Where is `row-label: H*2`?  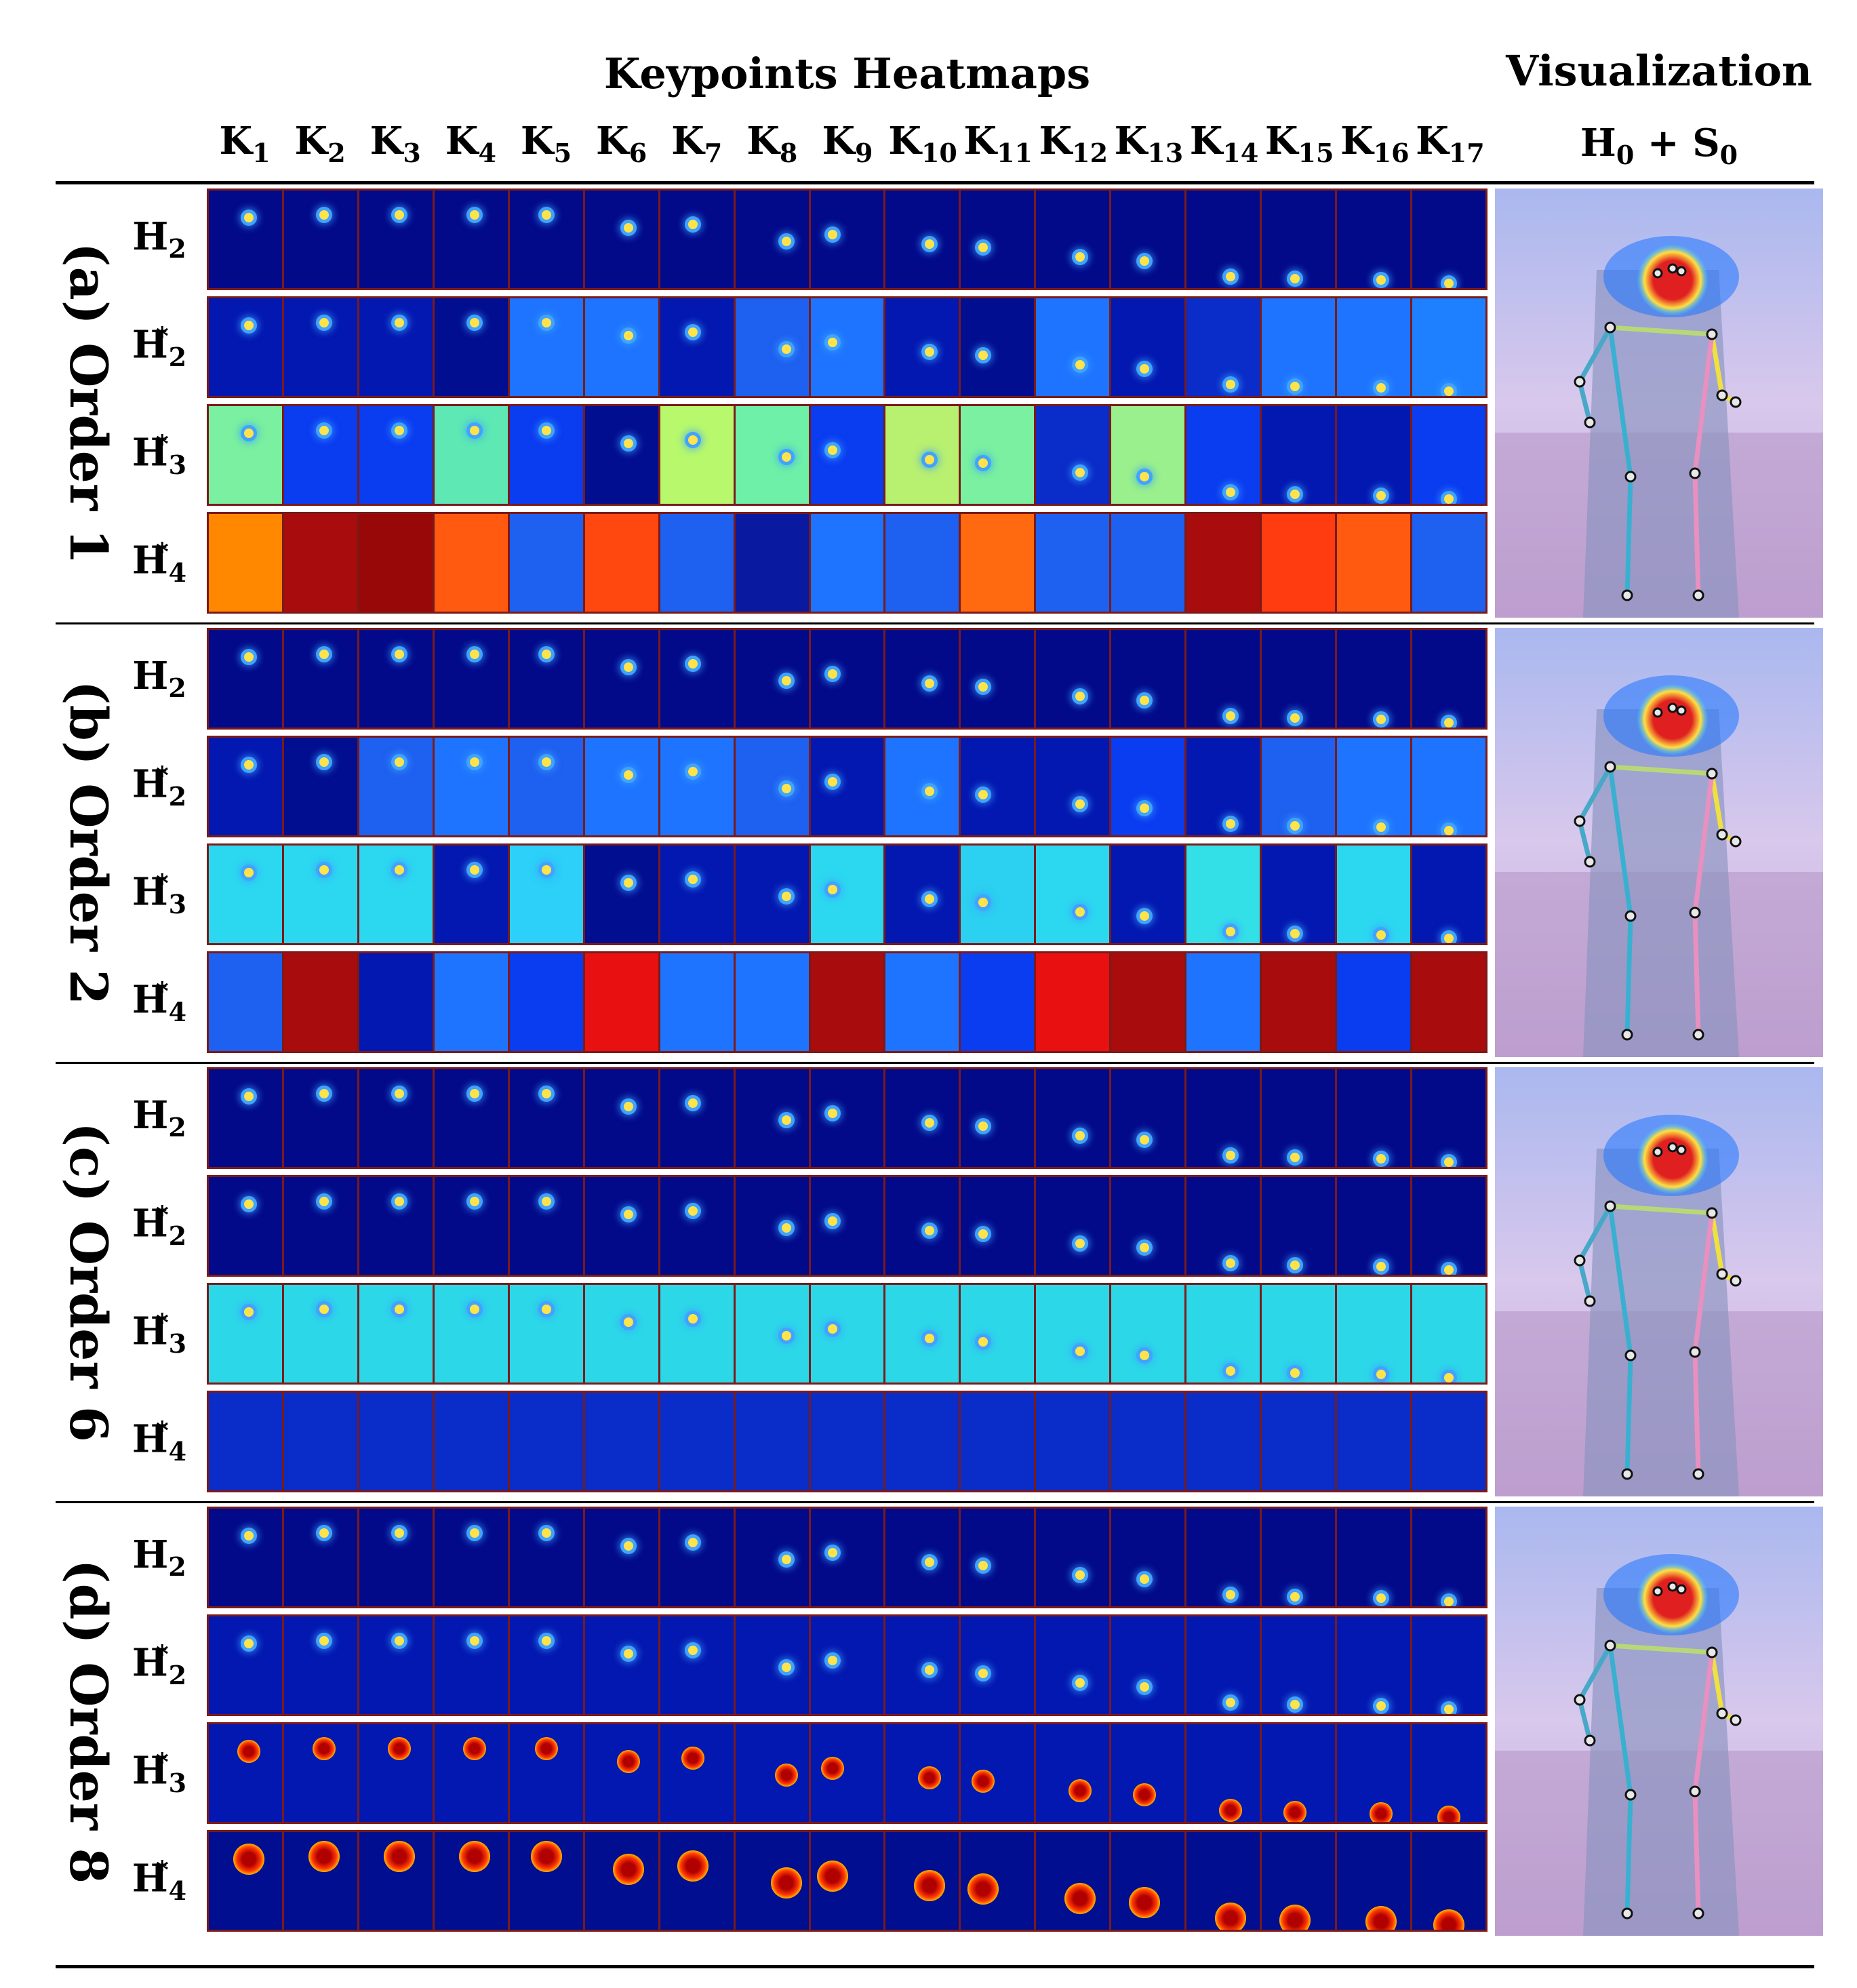
row-label: H*2 is located at coordinates (159, 1665).